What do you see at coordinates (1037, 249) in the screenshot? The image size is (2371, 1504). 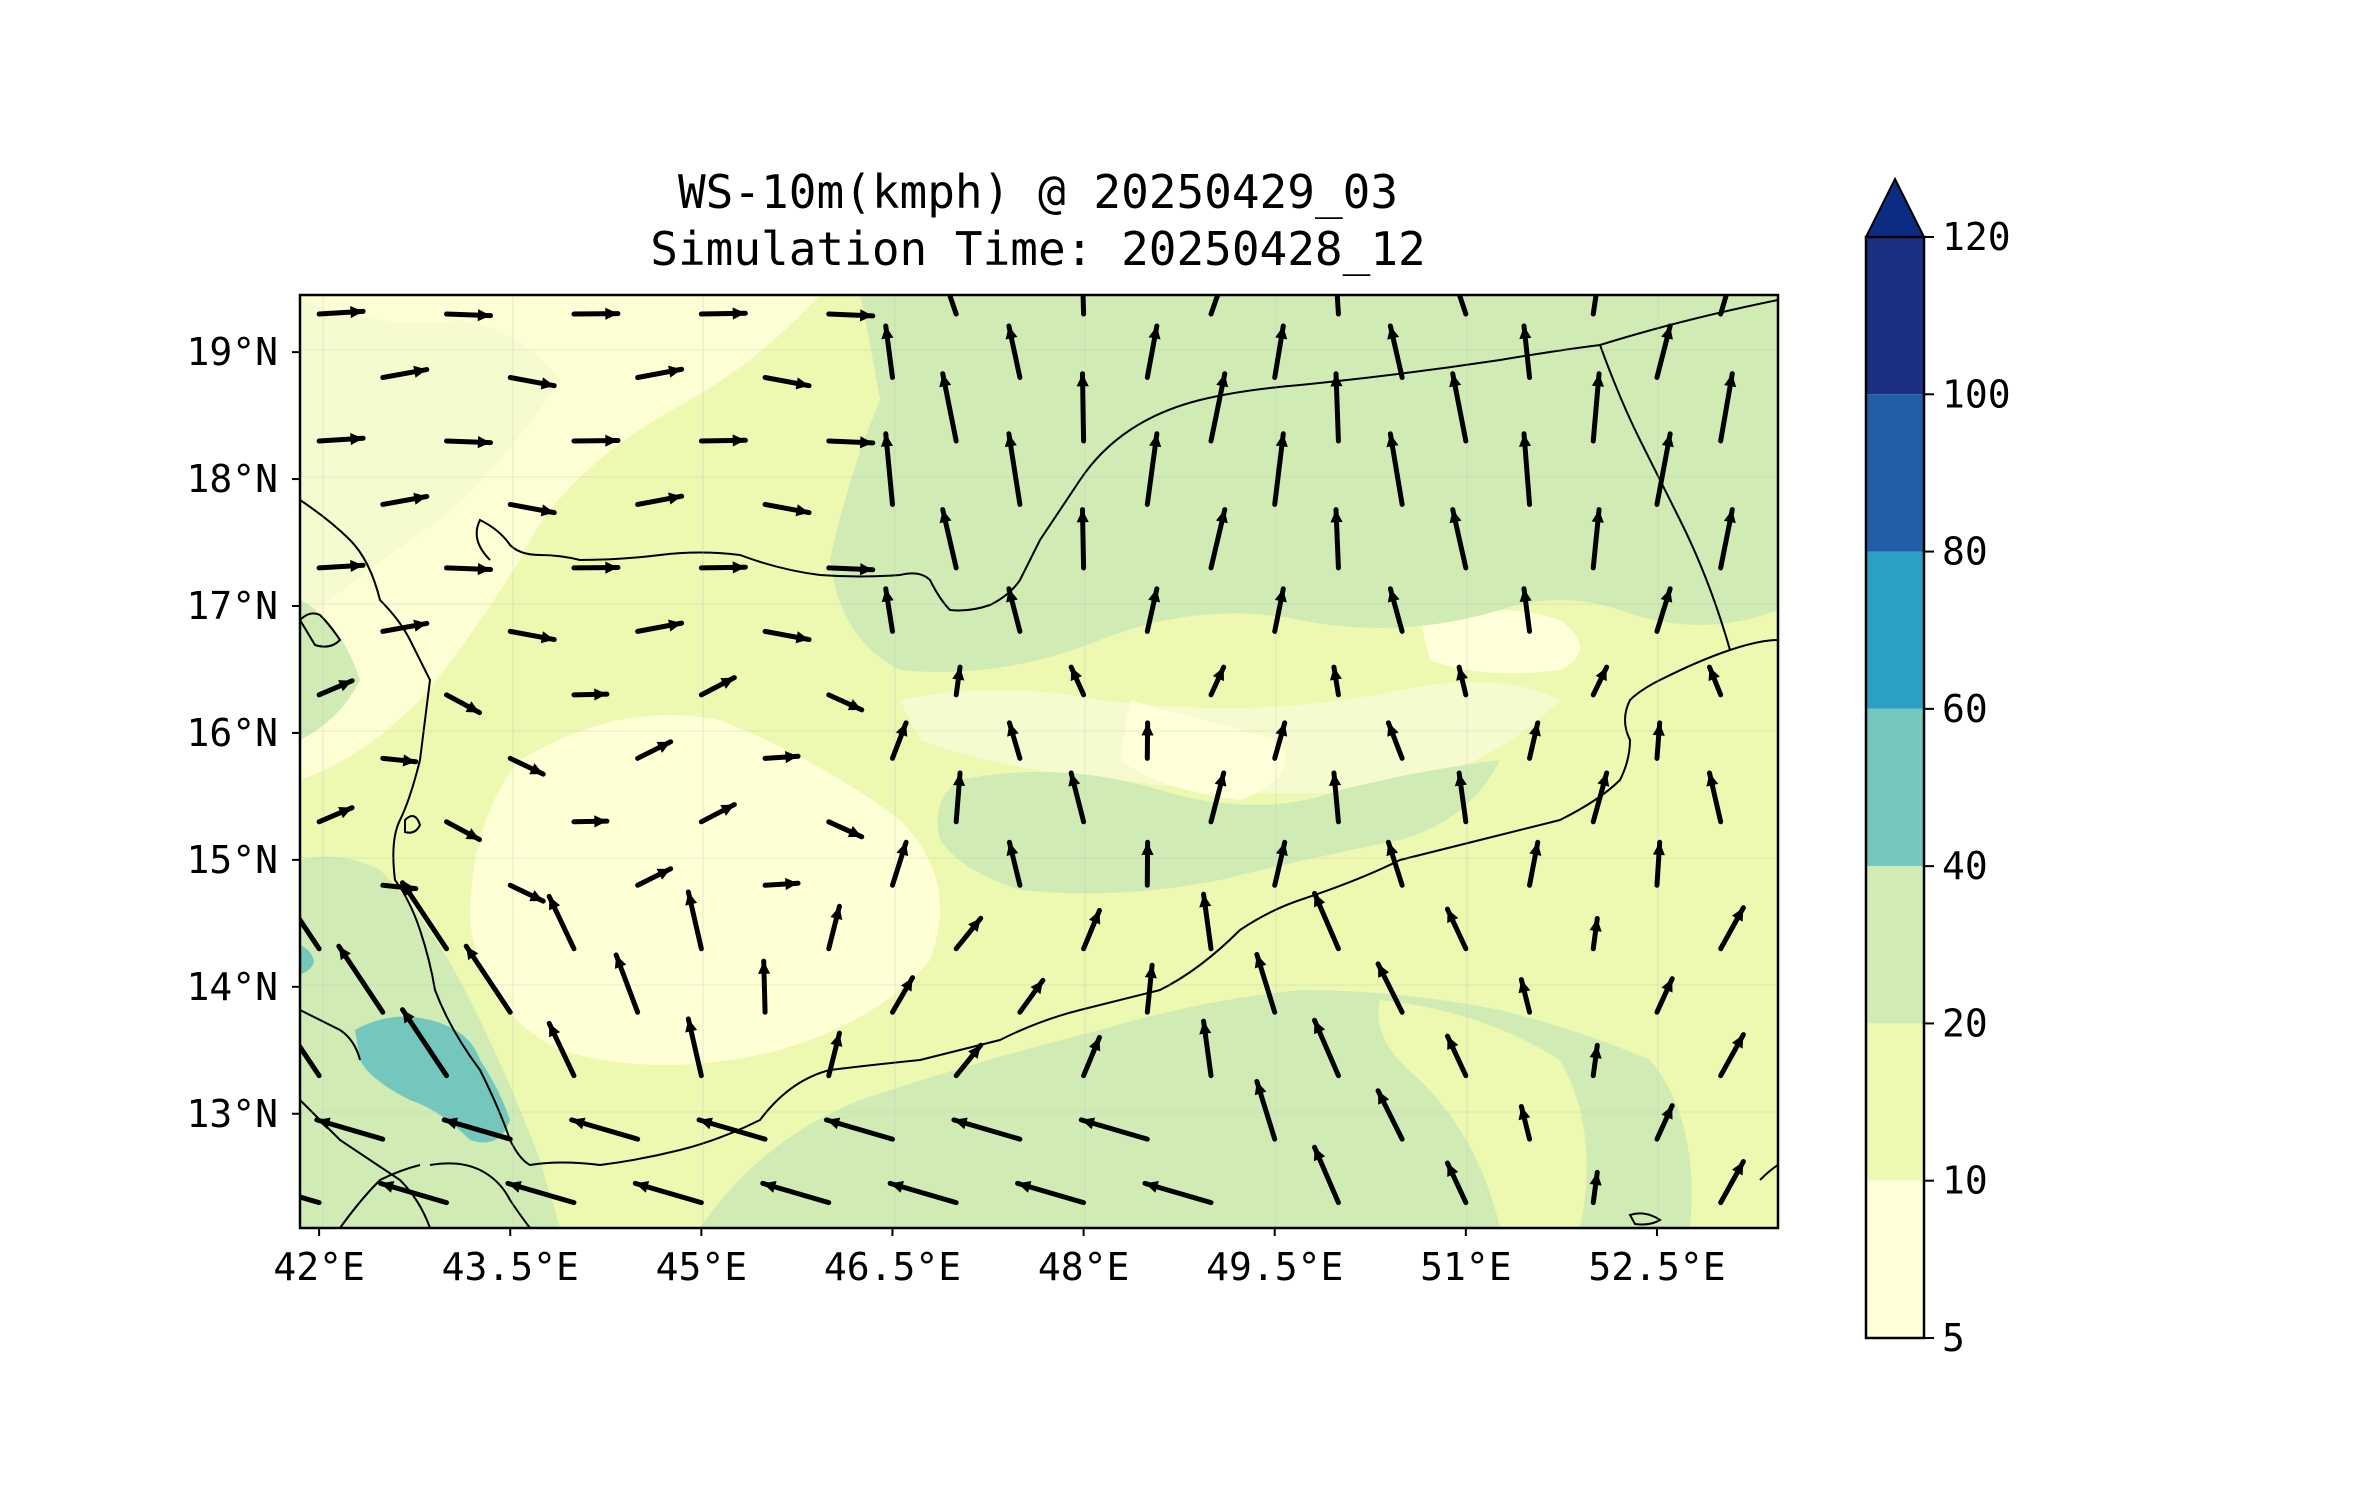 I see `title-line-2: Simulation Time: 20250428_12` at bounding box center [1037, 249].